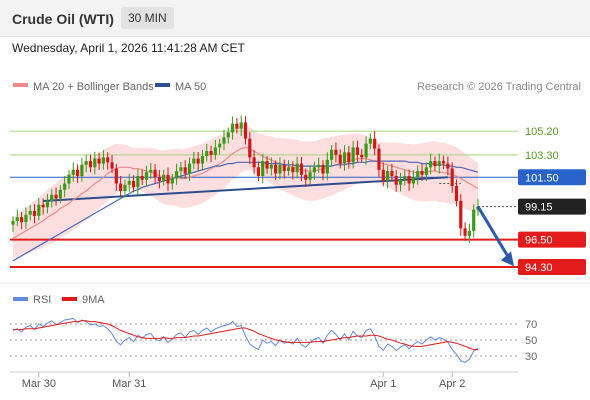 The width and height of the screenshot is (590, 400). What do you see at coordinates (295, 18) in the screenshot?
I see `chart-header: Crude Oil (WTI) 30 MIN` at bounding box center [295, 18].